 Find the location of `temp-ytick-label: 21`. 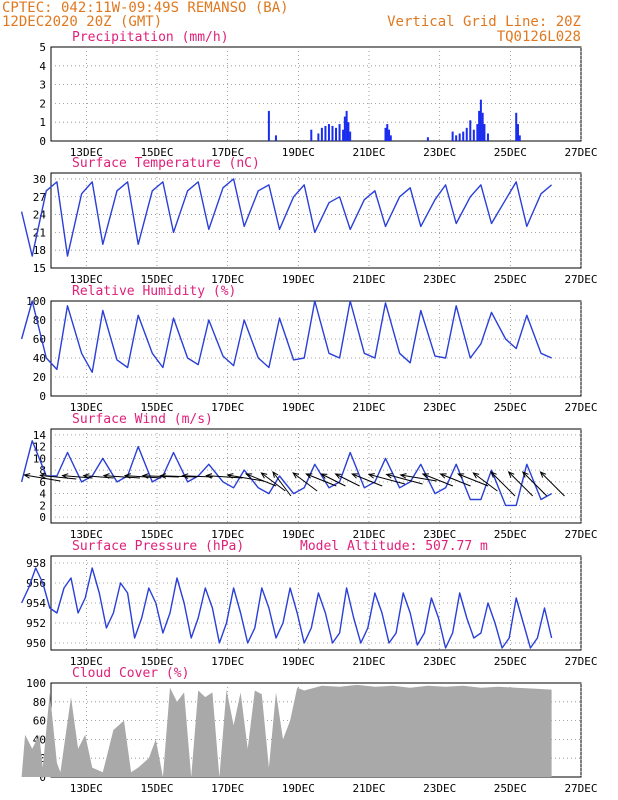

temp-ytick-label: 21 is located at coordinates (39, 232).